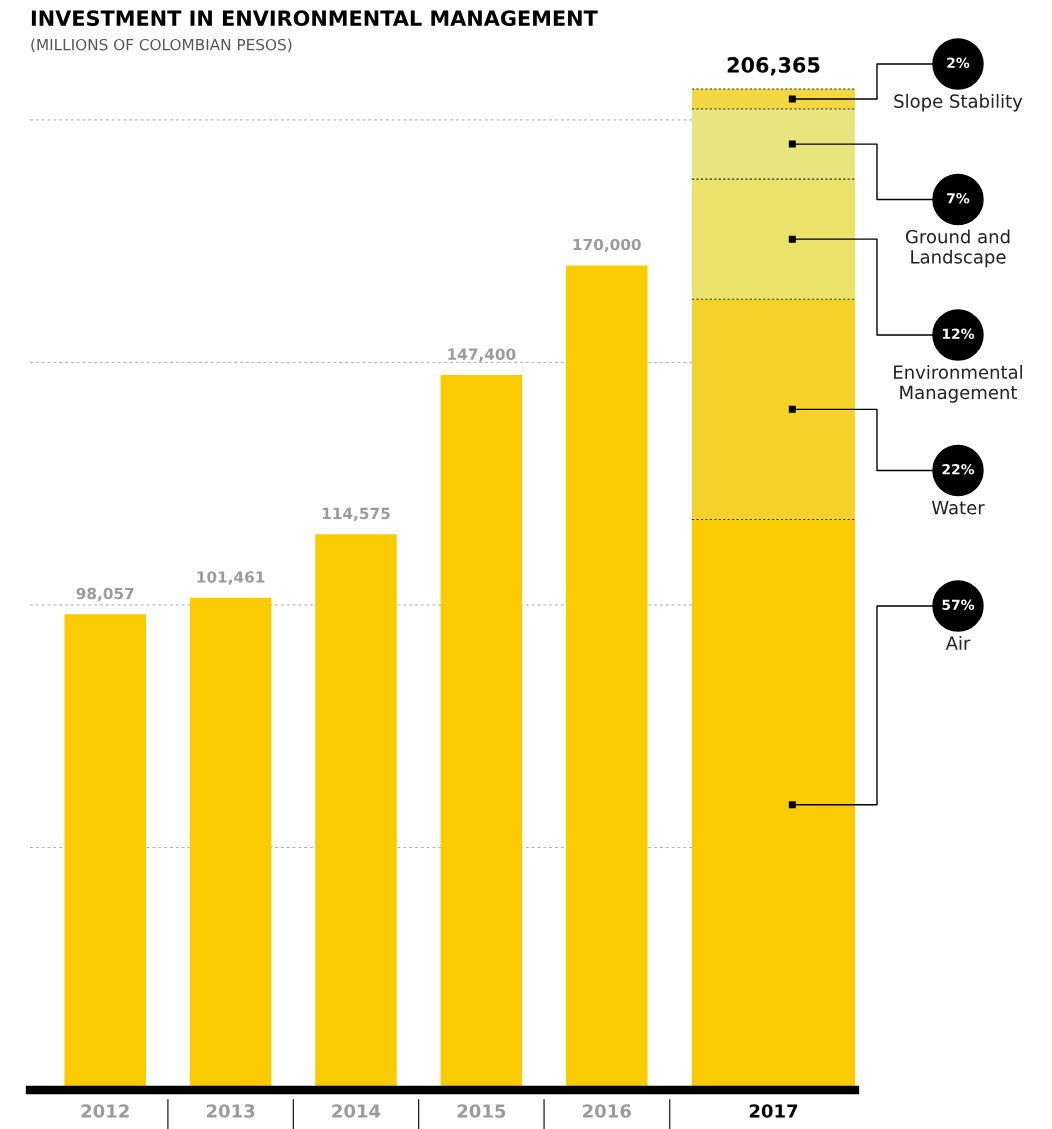 The height and width of the screenshot is (1129, 1052). Describe the element at coordinates (773, 1111) in the screenshot. I see `x-tick-label: 2017` at that location.